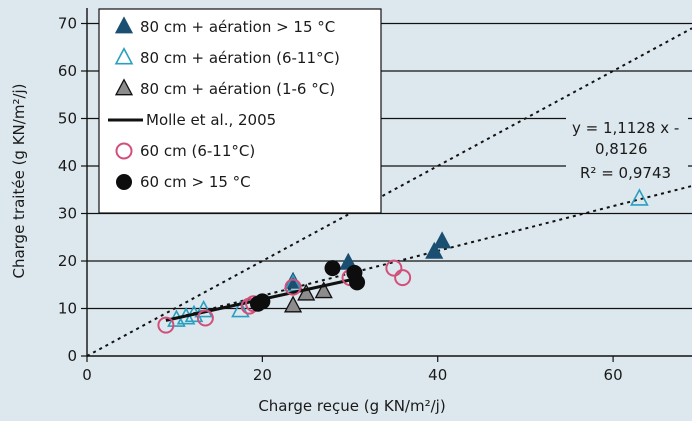 The height and width of the screenshot is (421, 692). Describe the element at coordinates (262, 375) in the screenshot. I see `x-tick-label: 20` at that location.